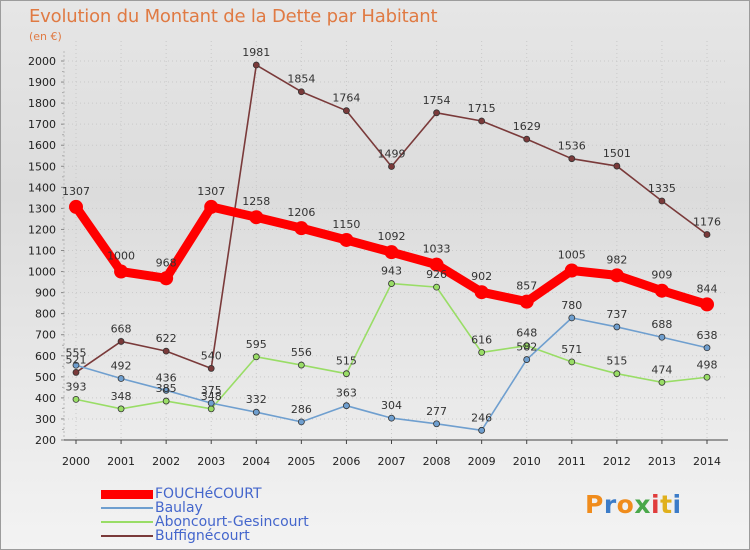 This screenshot has width=750, height=550. What do you see at coordinates (707, 288) in the screenshot?
I see `data-label: 844` at bounding box center [707, 288].